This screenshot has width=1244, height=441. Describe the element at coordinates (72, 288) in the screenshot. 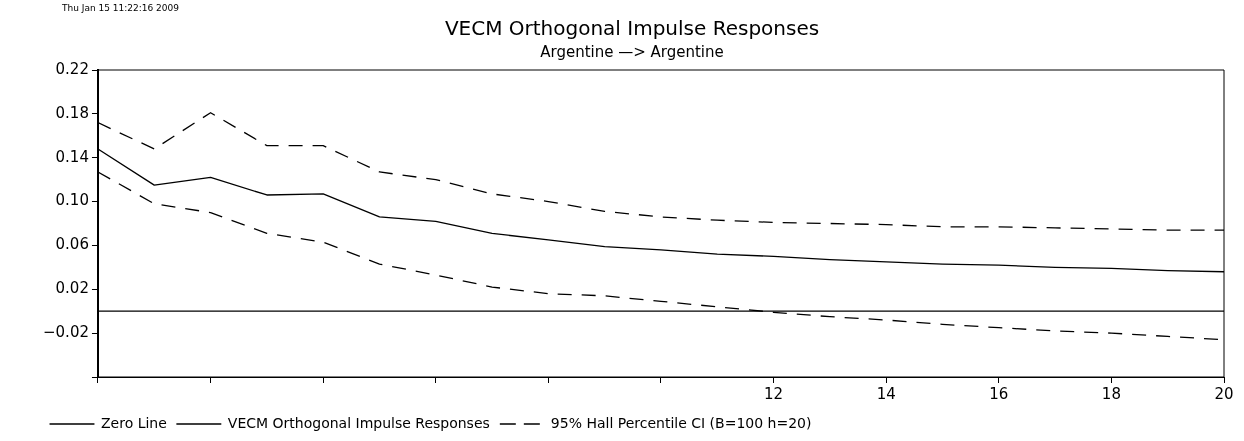

I see `y-tick-label: 0.02` at that location.